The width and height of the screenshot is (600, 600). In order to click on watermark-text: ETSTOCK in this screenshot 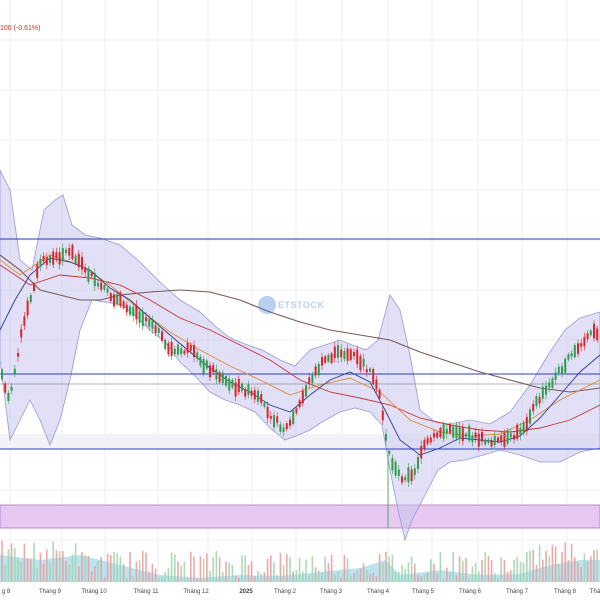, I will do `click(301, 305)`.